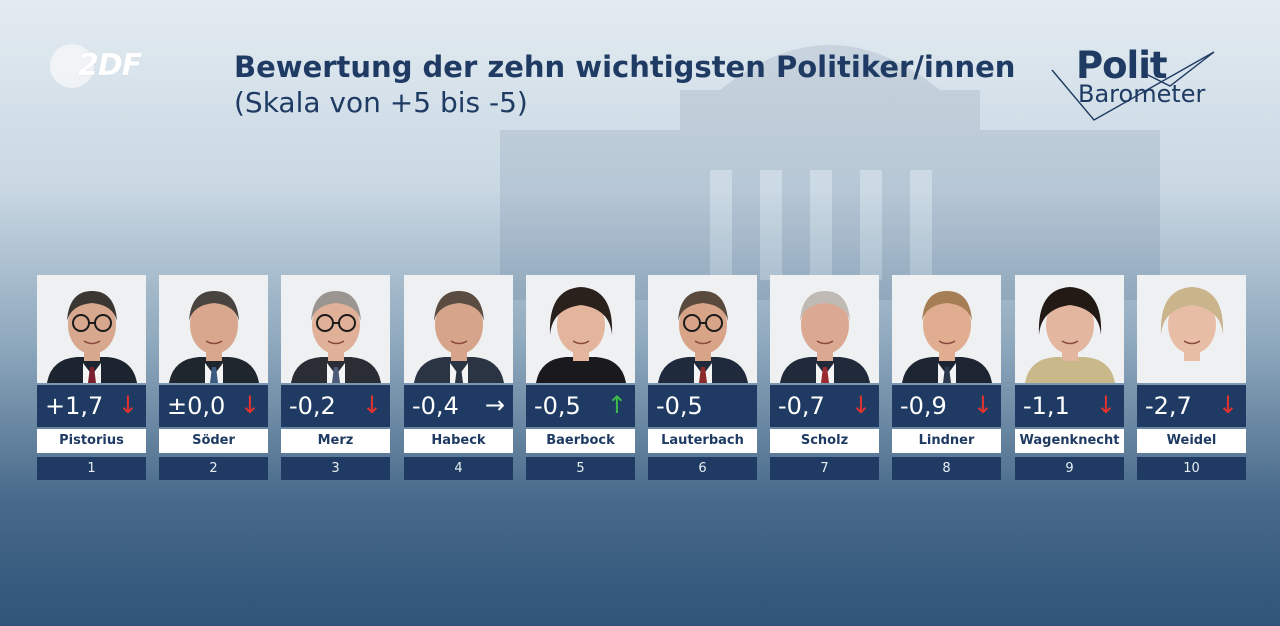  What do you see at coordinates (1046, 406) in the screenshot?
I see `score-value: -1,1` at bounding box center [1046, 406].